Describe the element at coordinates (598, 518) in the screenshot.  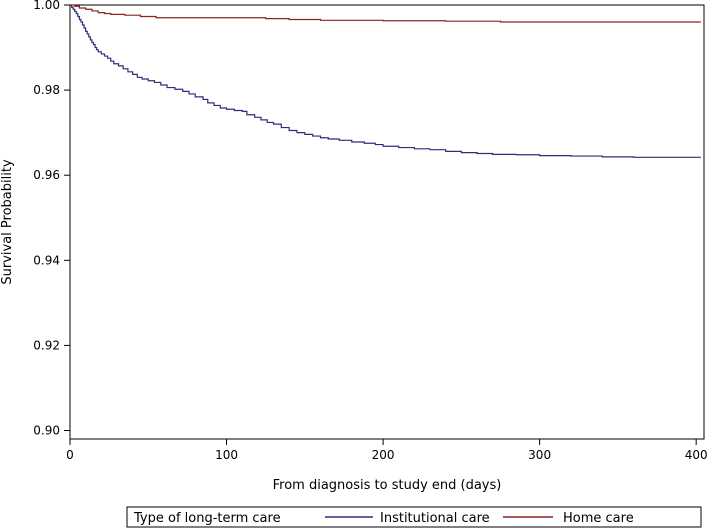
I see `legend-label-home-care: Home care` at that location.